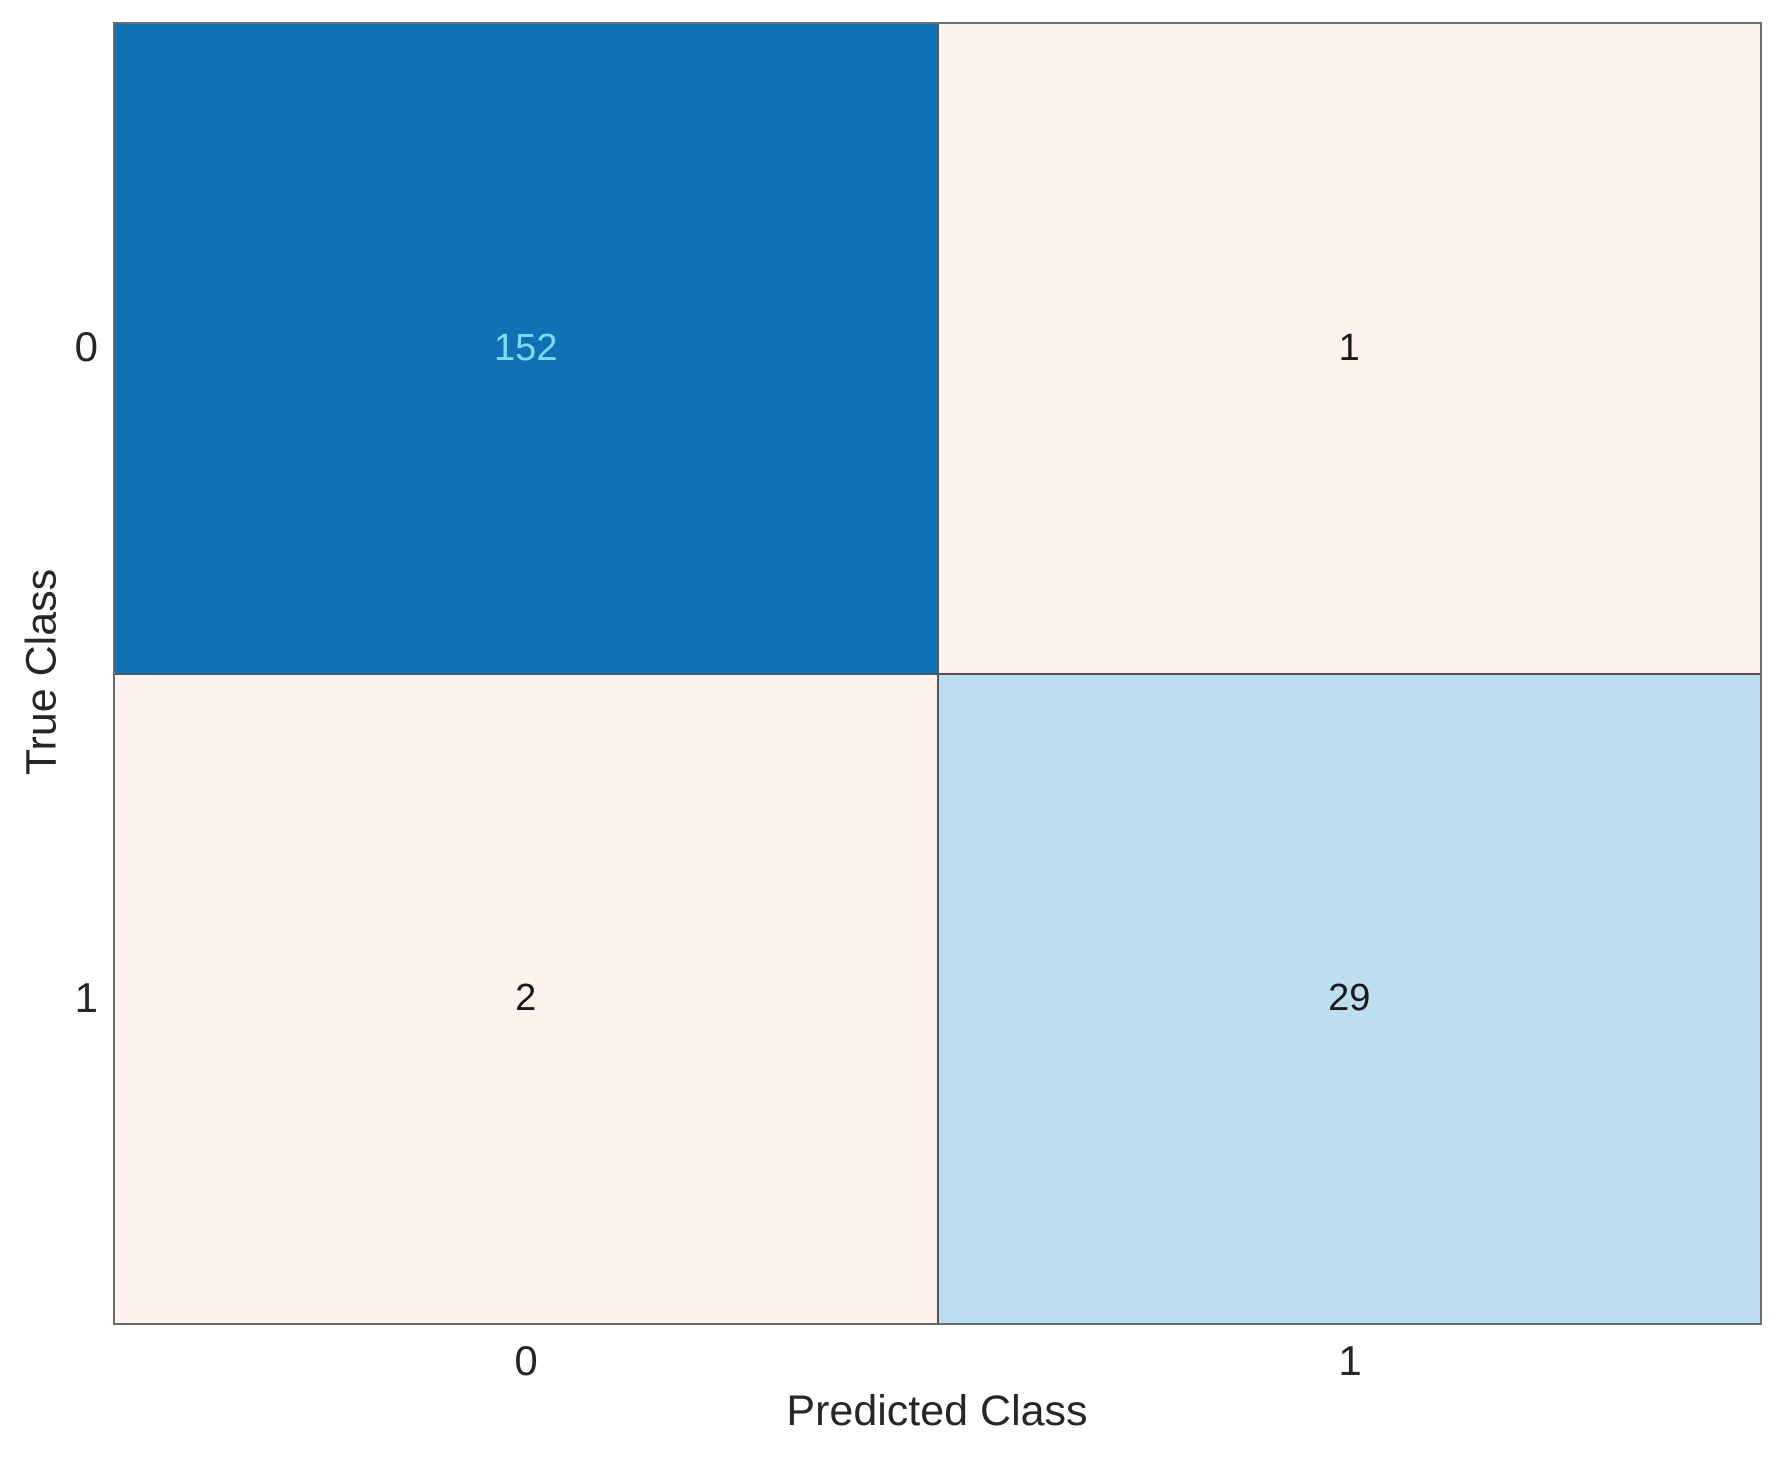 This screenshot has width=1792, height=1464. I want to click on y-axis-label: True Class, so click(41, 672).